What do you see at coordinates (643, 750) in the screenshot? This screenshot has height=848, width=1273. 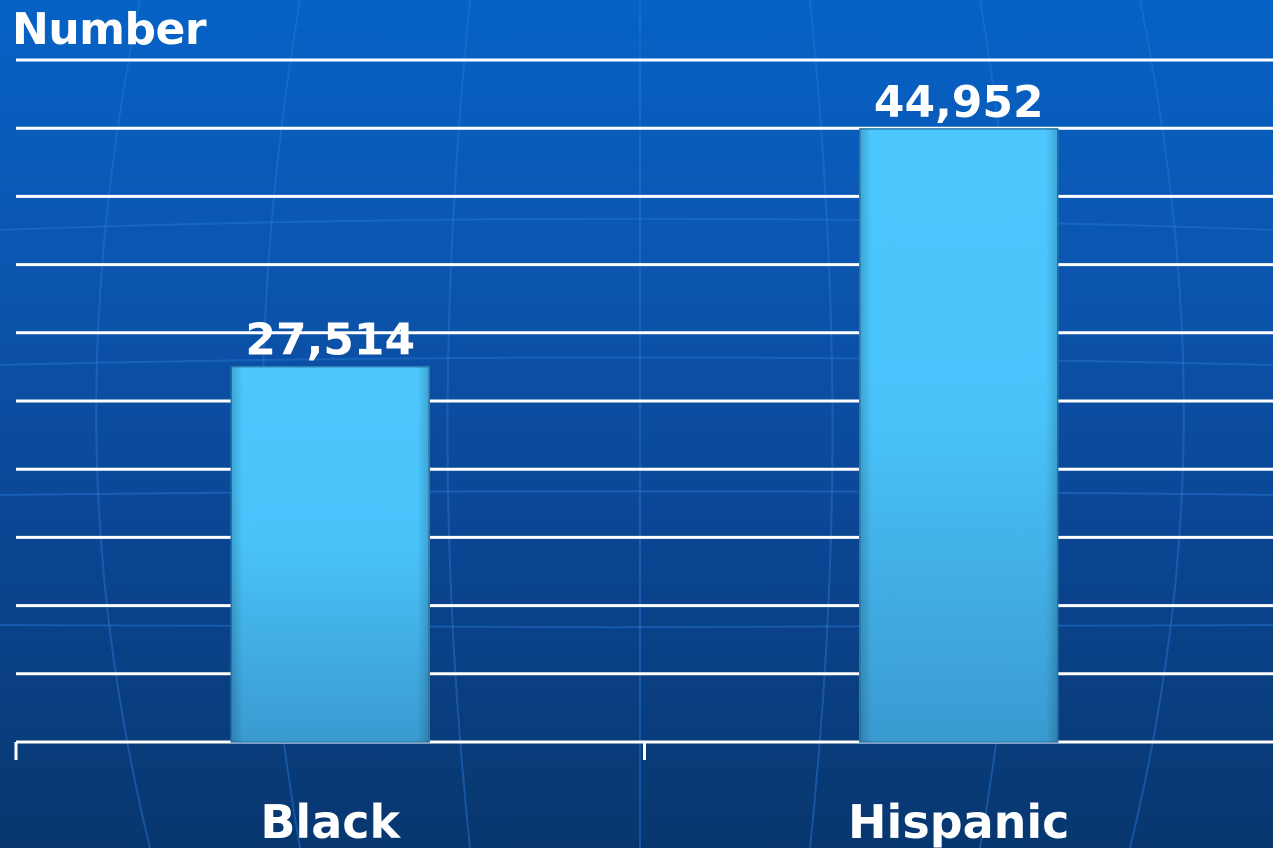 I see `x-axis` at bounding box center [643, 750].